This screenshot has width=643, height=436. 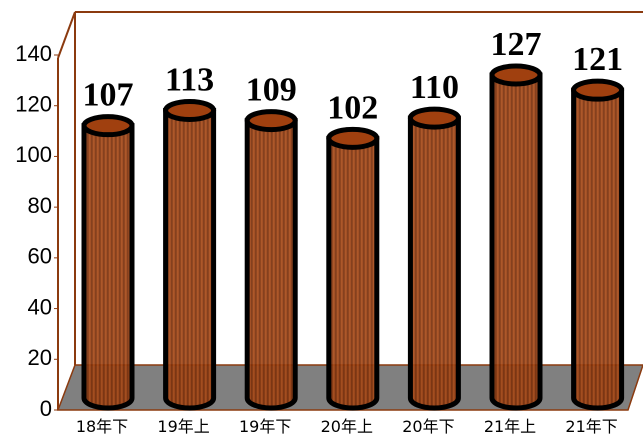 I want to click on x-tick-label: 21年下, so click(x=591, y=426).